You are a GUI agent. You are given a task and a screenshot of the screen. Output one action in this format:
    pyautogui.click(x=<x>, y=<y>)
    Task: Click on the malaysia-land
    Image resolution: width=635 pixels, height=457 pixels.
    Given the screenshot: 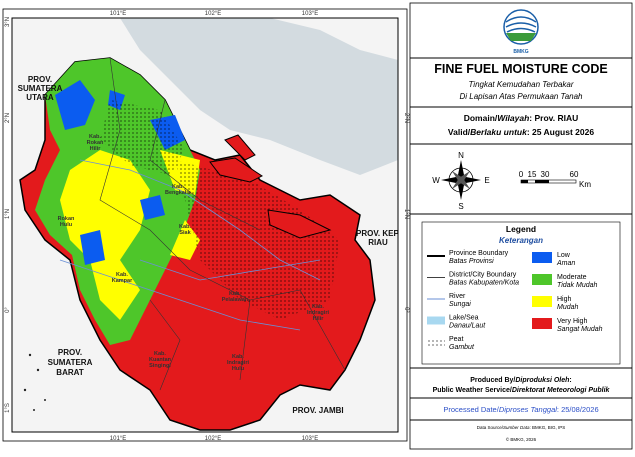 What is the action you would take?
    pyautogui.click(x=334, y=39)
    